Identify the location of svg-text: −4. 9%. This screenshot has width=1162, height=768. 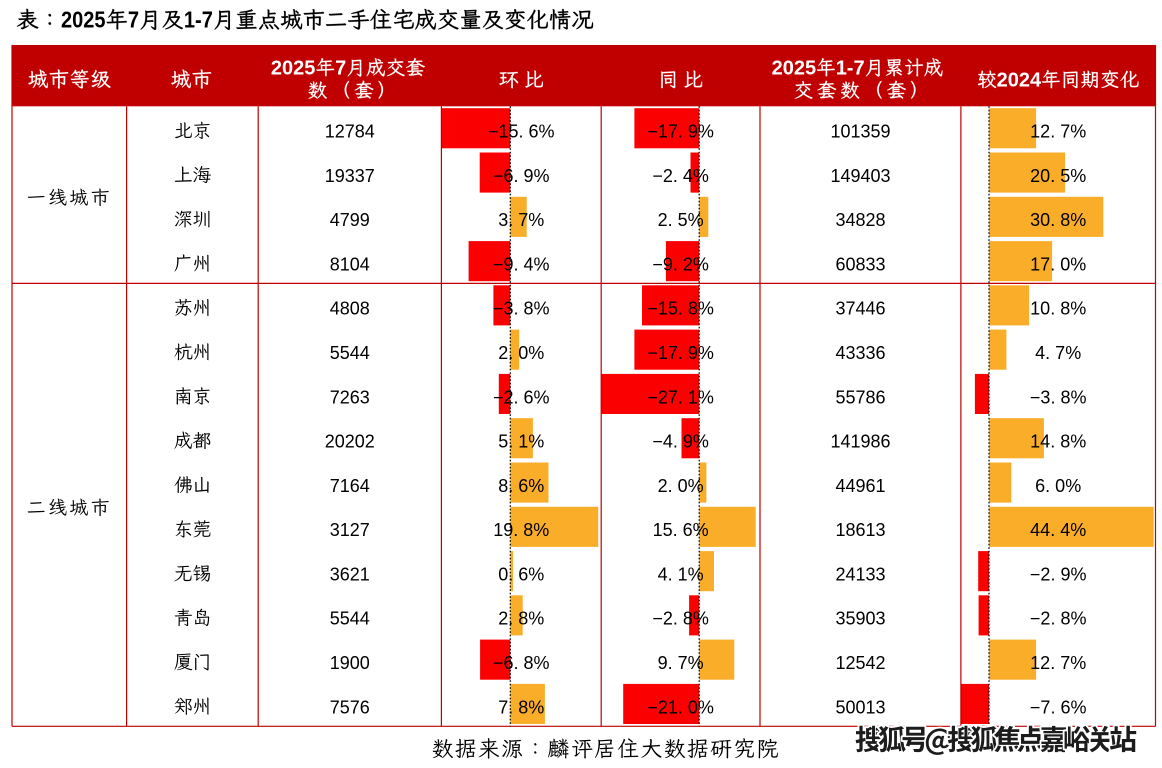
(680, 442).